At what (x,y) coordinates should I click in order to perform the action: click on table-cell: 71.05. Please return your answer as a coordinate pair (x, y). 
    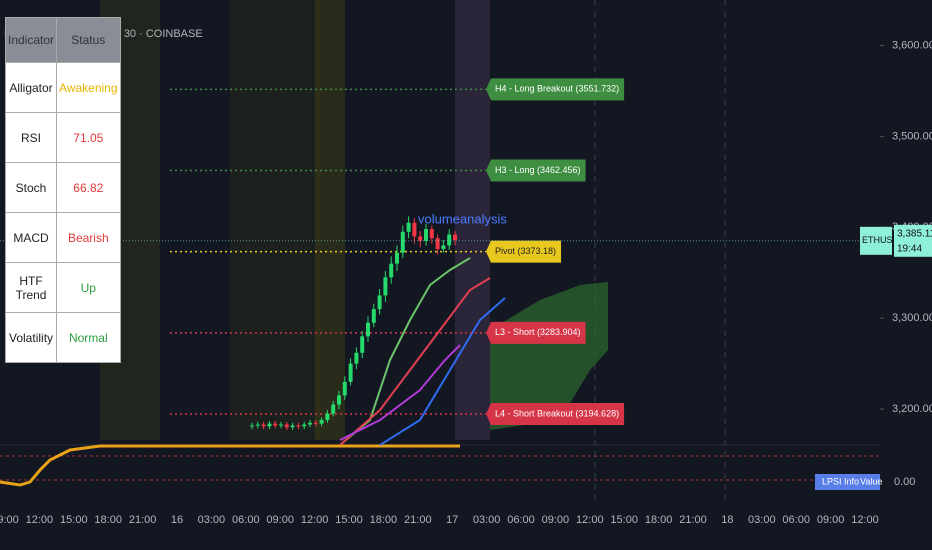
    Looking at the image, I should click on (88, 137).